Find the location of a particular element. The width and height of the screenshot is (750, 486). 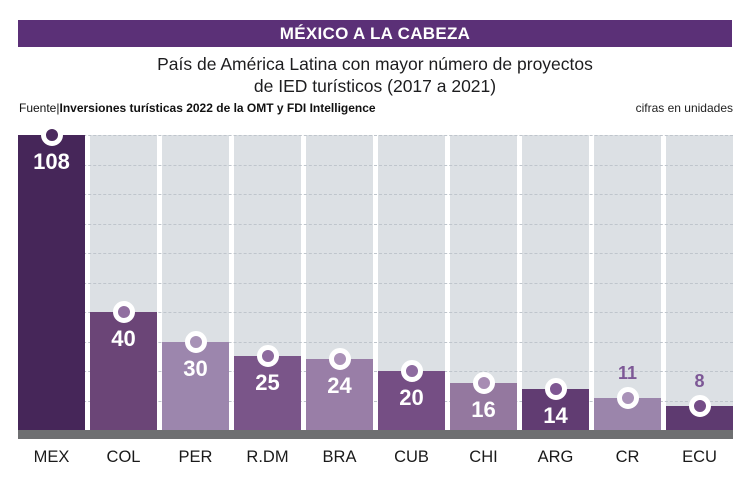

x-axis-labels: MEX COL PER R.DM BRA CUB CHI ARG CR ECU is located at coordinates (375, 457).